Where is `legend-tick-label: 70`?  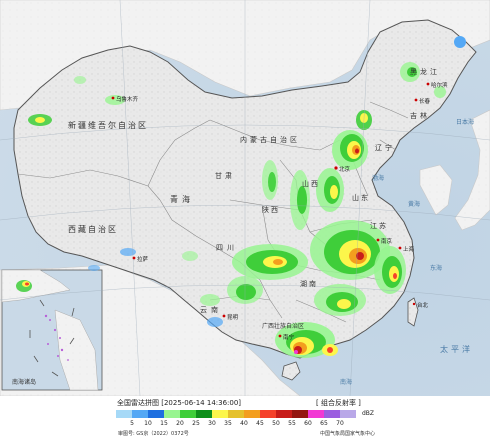
legend-tick-label: 70 is located at coordinates (340, 423).